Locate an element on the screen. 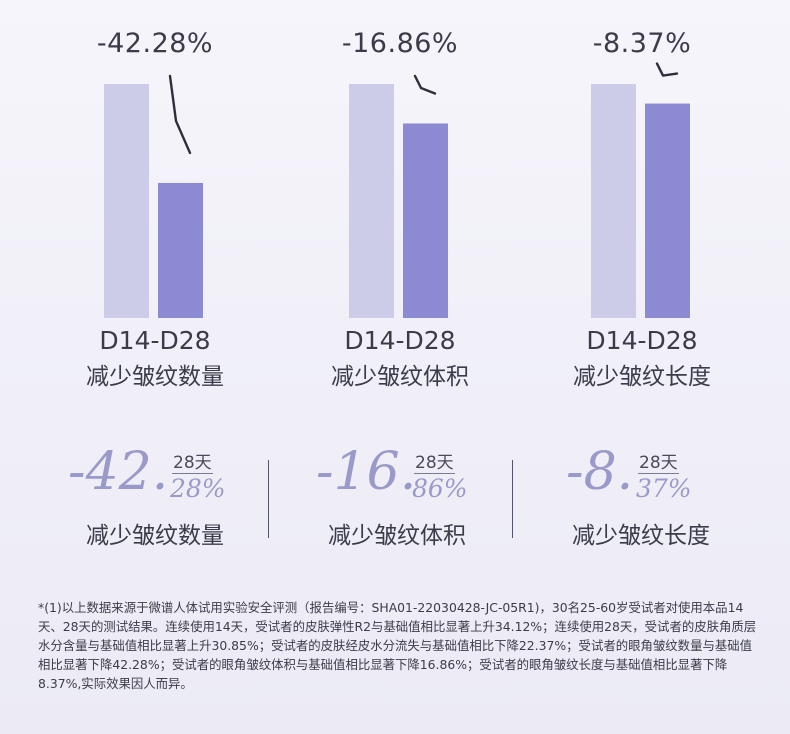 The width and height of the screenshot is (790, 734). stat-number: -42. 28天 28% is located at coordinates (155, 472).